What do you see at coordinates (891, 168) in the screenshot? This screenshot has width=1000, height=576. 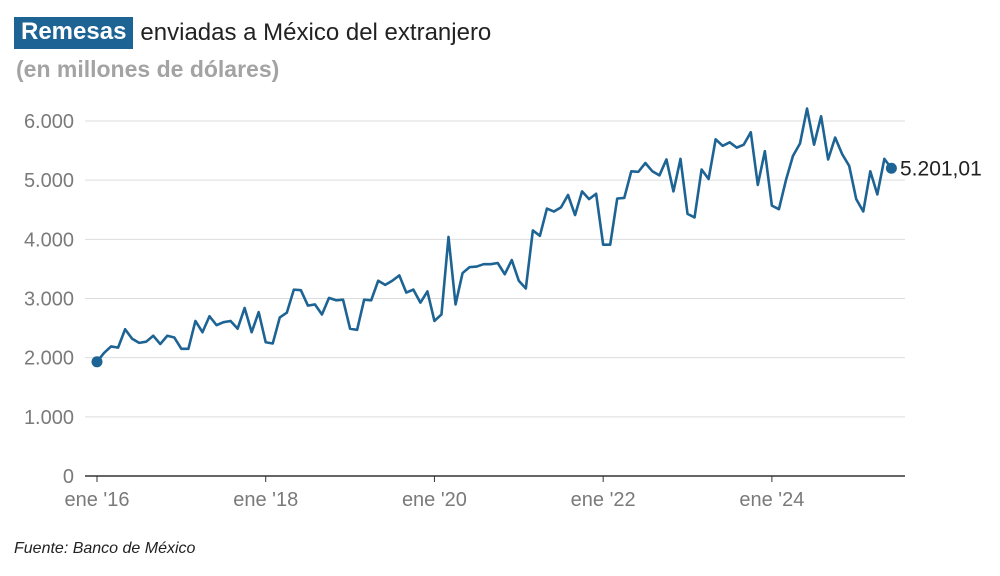 I see `end-point` at bounding box center [891, 168].